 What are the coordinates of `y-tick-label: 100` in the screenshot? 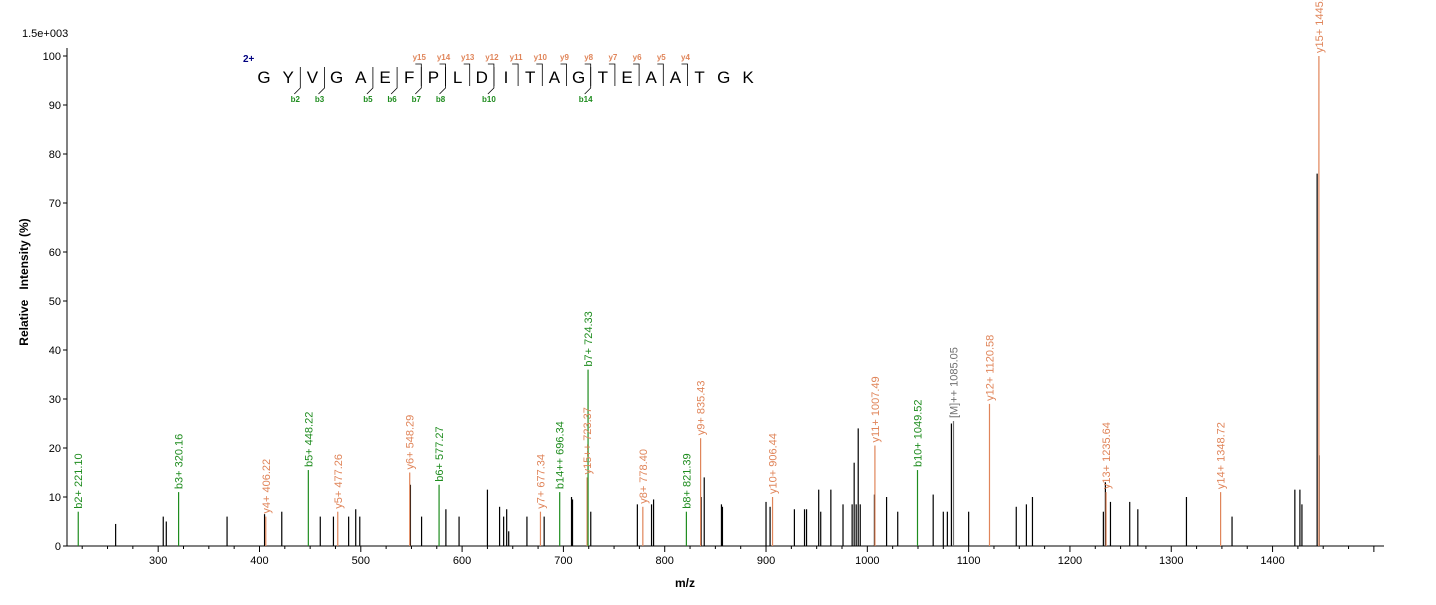 It's located at (52, 57).